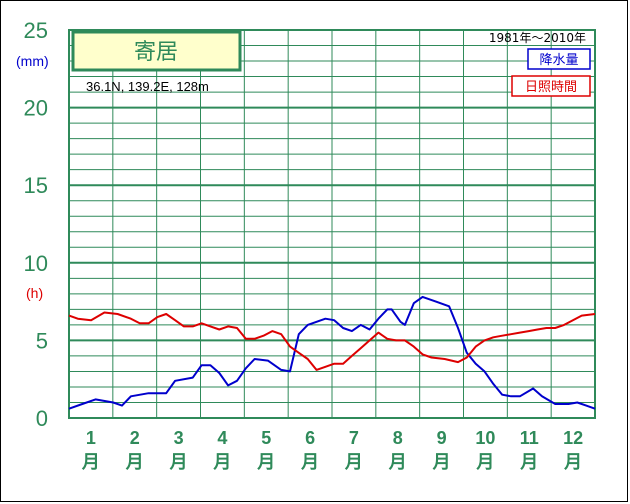  What do you see at coordinates (573, 438) in the screenshot?
I see `month-tick-label: 12` at bounding box center [573, 438].